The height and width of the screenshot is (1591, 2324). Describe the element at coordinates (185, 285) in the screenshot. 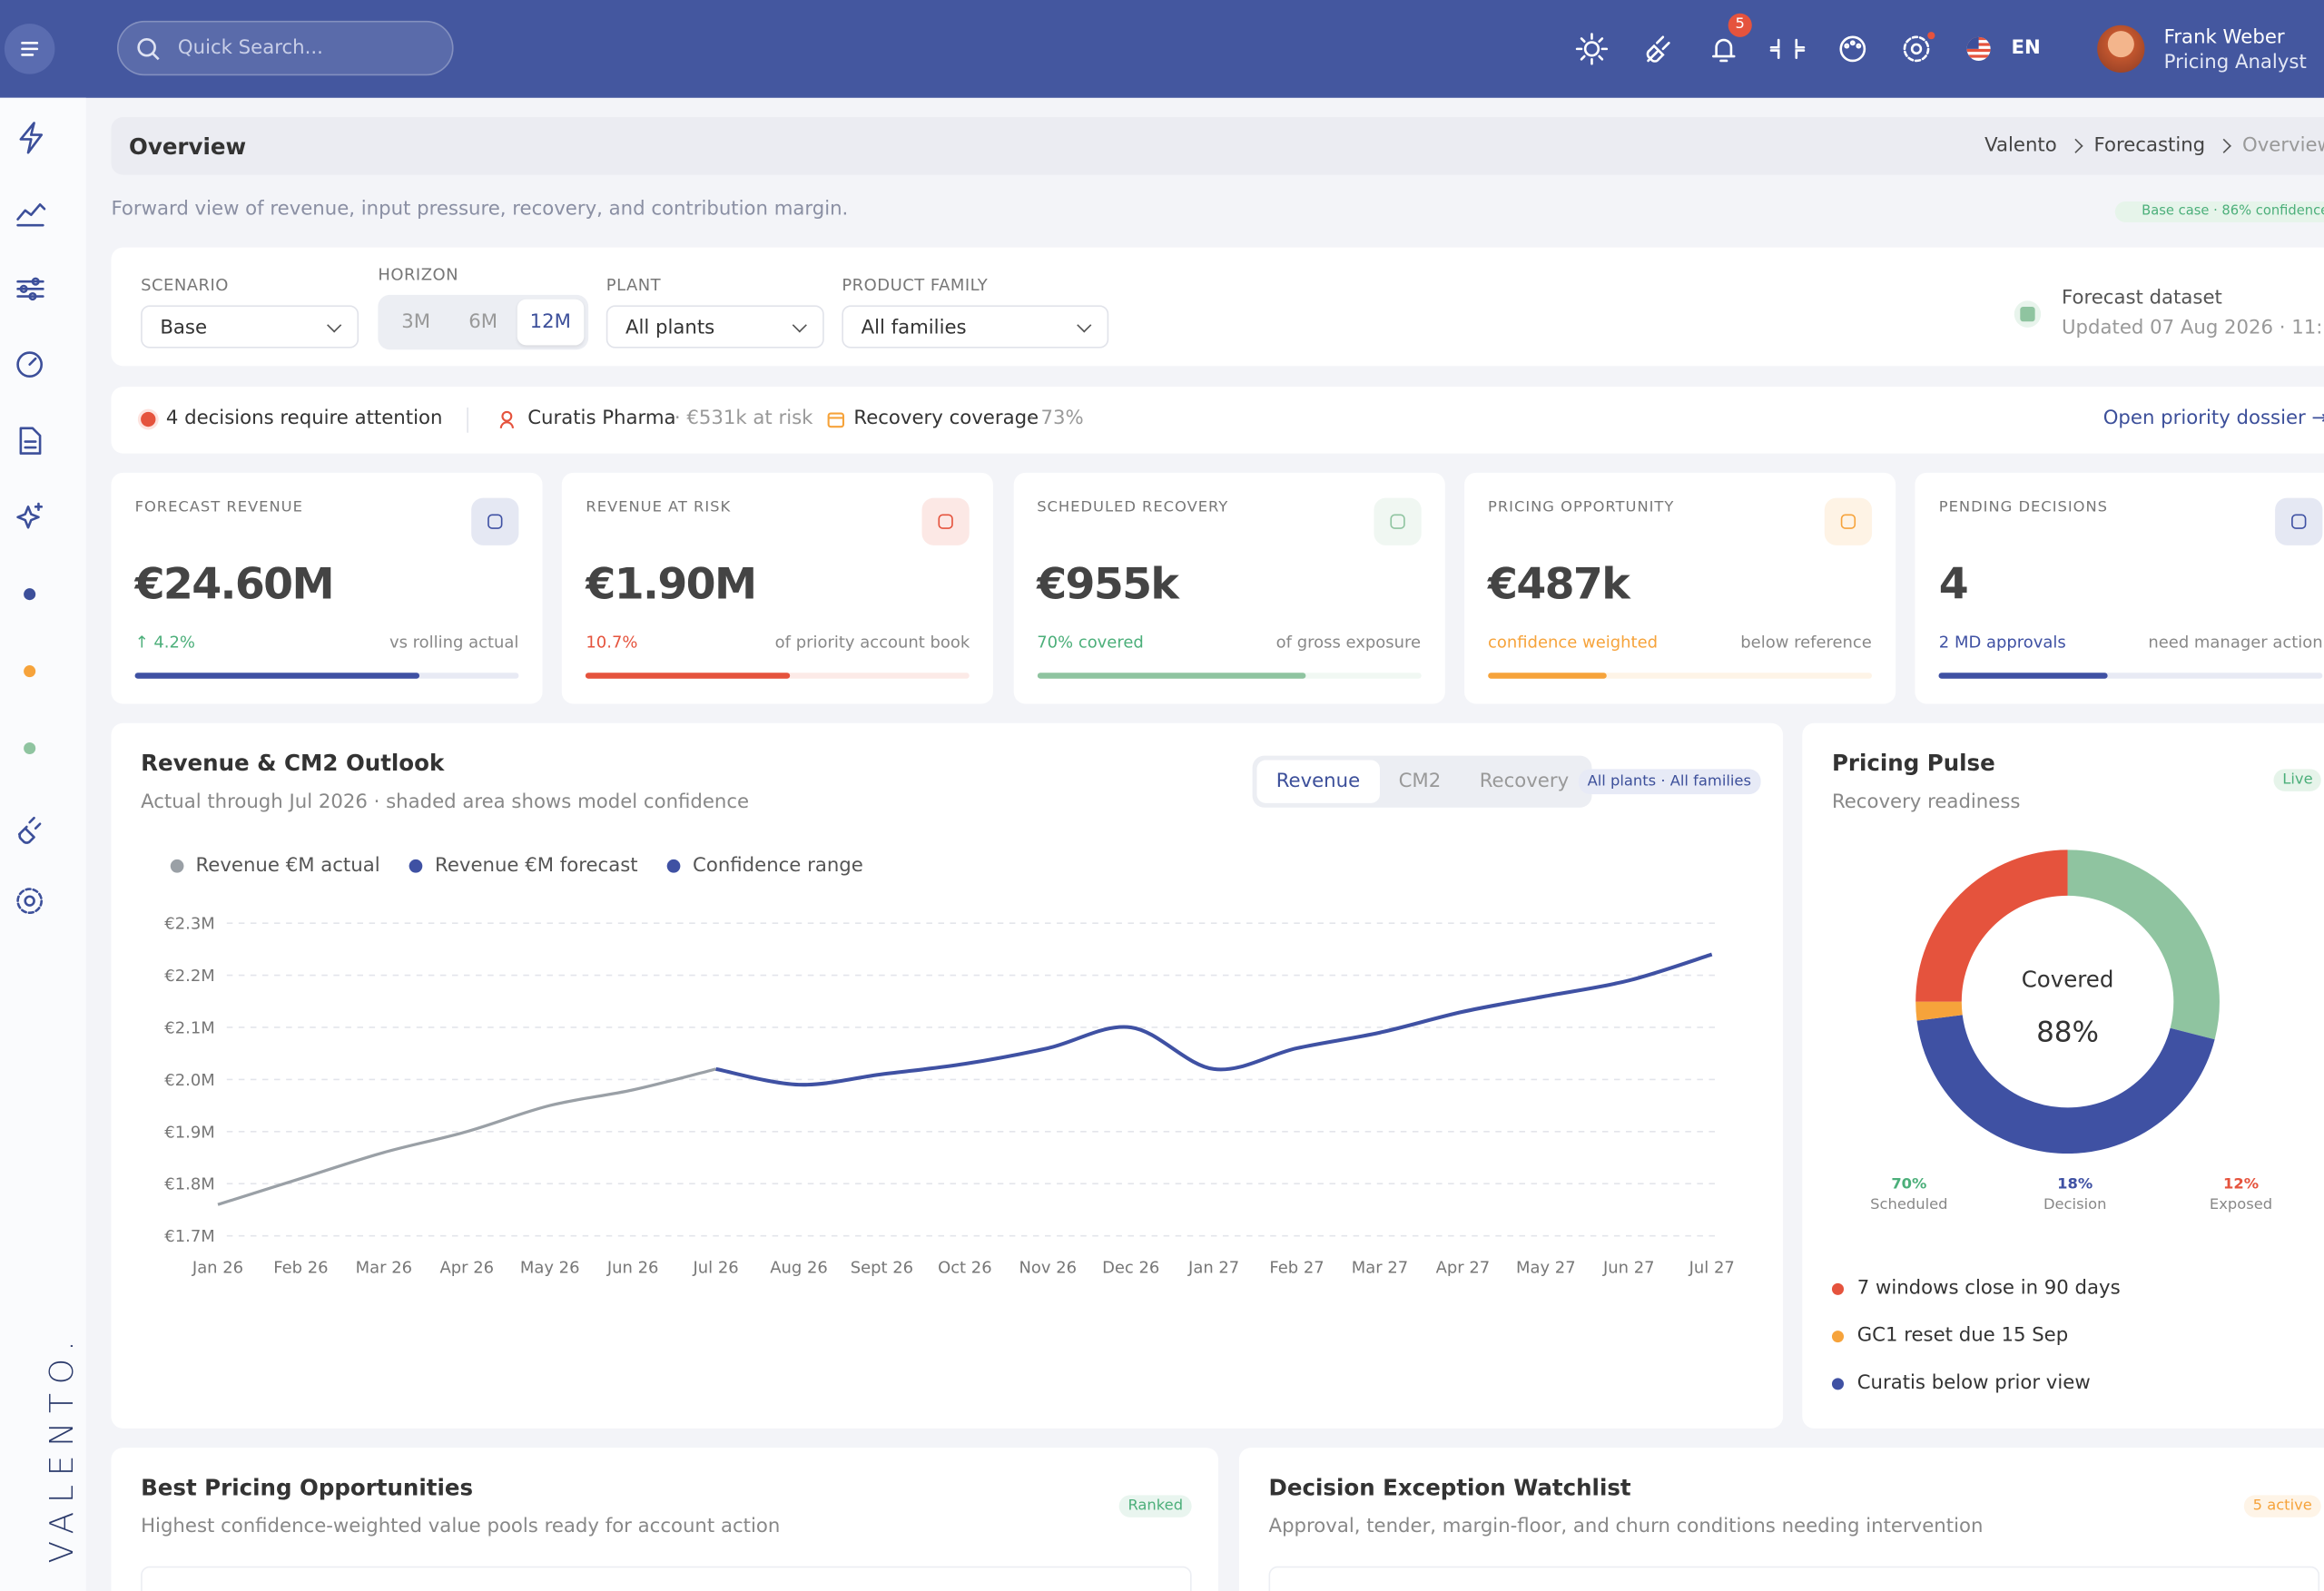

I see `filter-label: SCENARIO` at that location.